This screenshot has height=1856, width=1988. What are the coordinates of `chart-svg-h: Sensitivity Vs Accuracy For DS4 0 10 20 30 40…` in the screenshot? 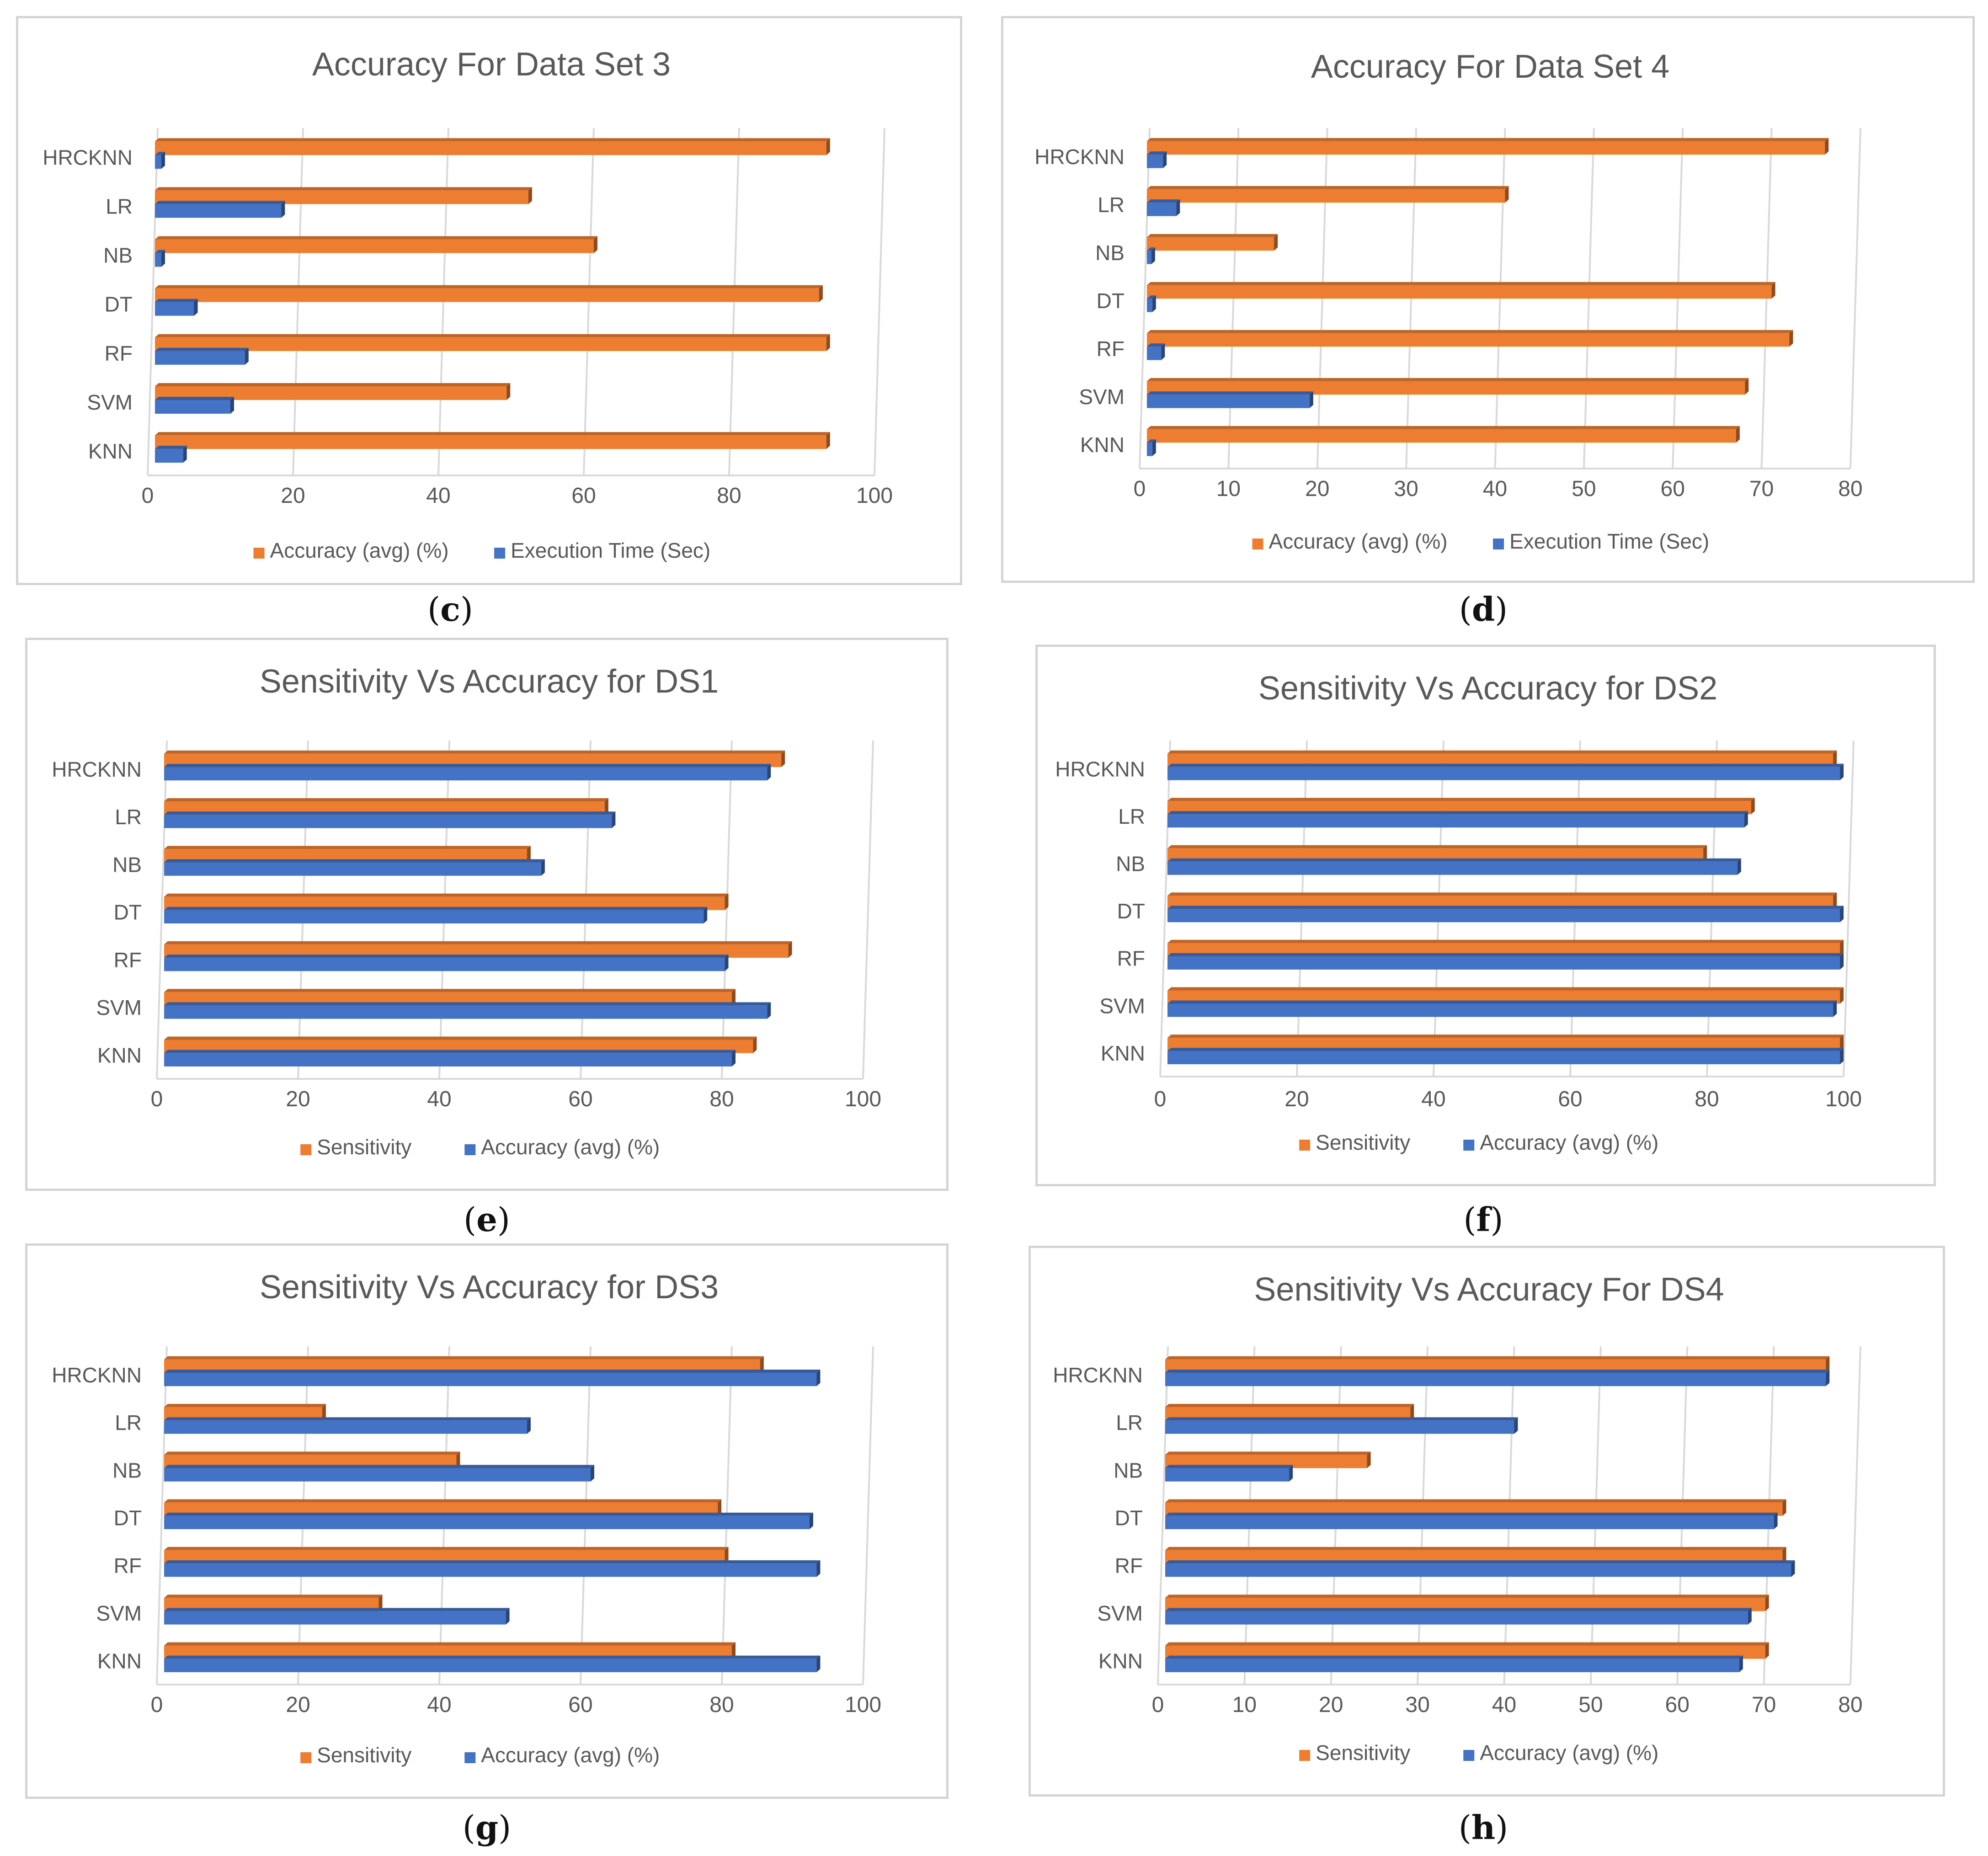 It's located at (1457, 1518).